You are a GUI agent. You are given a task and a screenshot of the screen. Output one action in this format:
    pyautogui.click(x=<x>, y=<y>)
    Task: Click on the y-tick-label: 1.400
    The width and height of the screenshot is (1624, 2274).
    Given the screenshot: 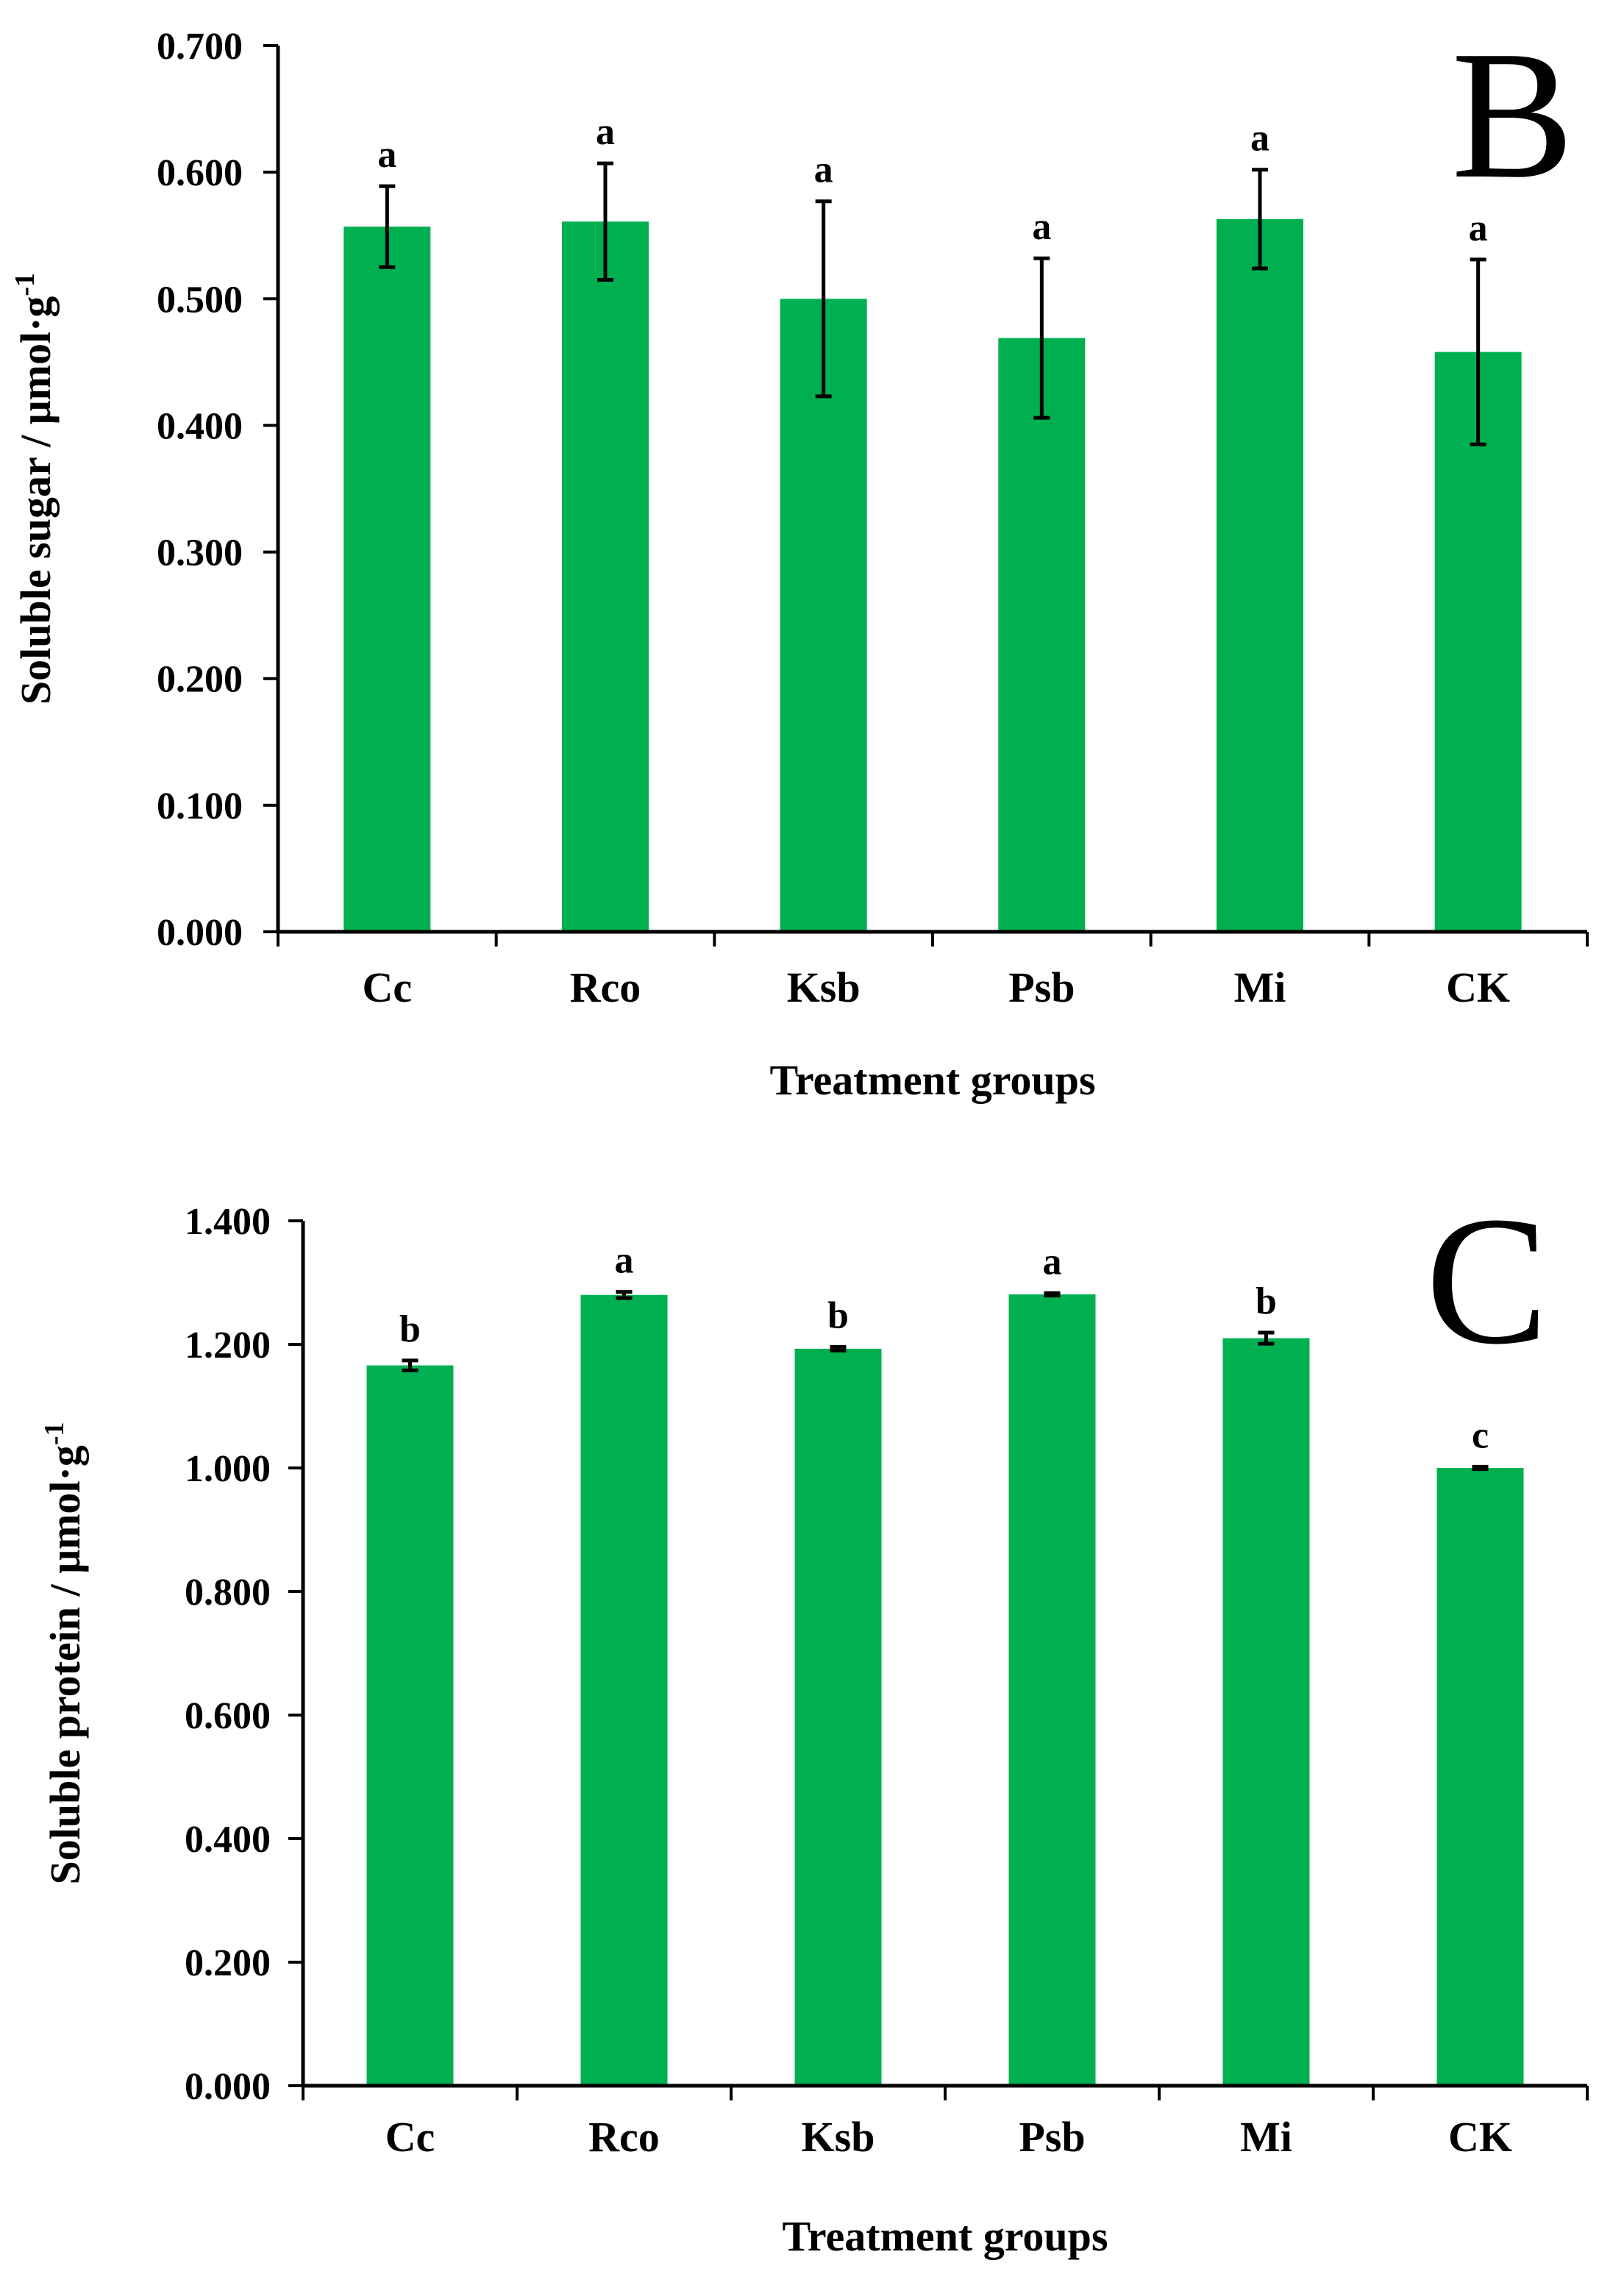 What is the action you would take?
    pyautogui.click(x=228, y=1222)
    